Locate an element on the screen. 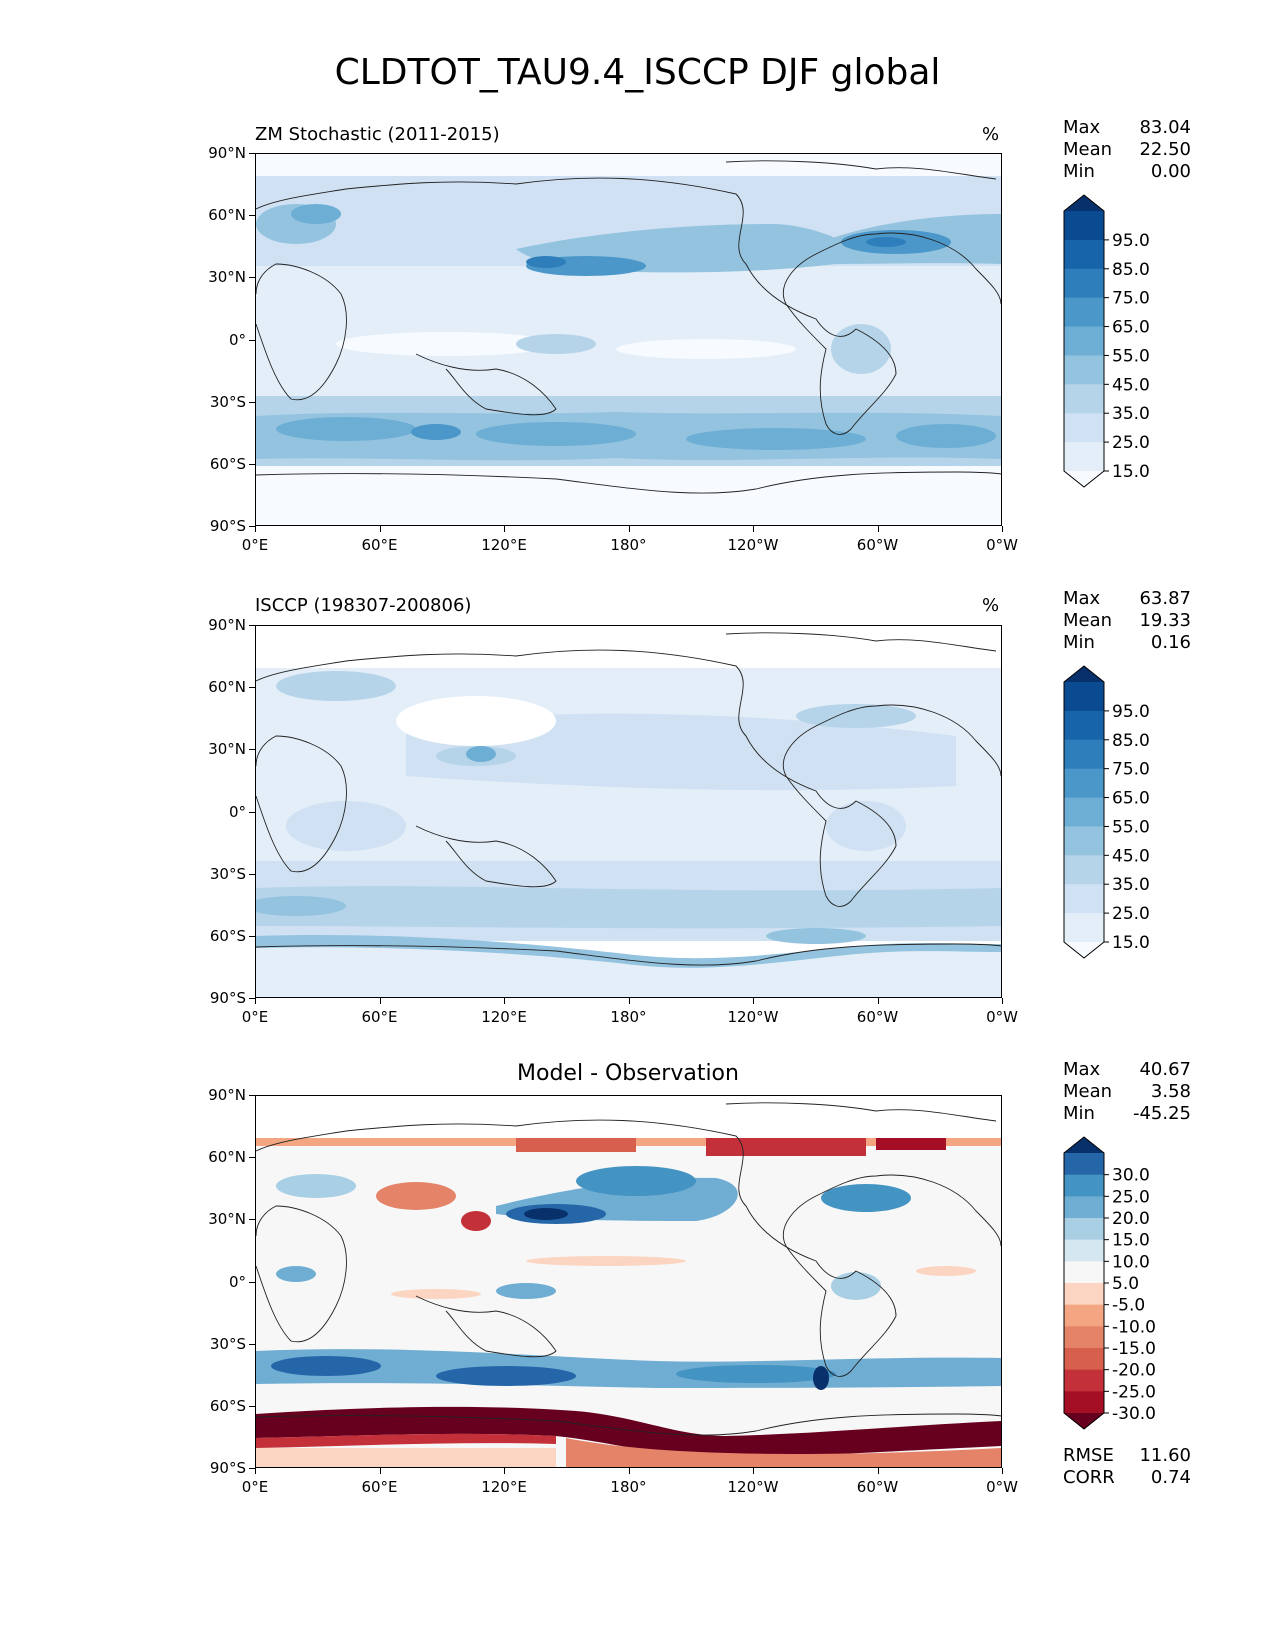 This screenshot has width=1275, height=1650. panel-2-colorbar: 95.0 85.0 75.0 65.0 55.0 45.0 35.0 25.0 15.0 5.0 is located at coordinates (1125, 814).